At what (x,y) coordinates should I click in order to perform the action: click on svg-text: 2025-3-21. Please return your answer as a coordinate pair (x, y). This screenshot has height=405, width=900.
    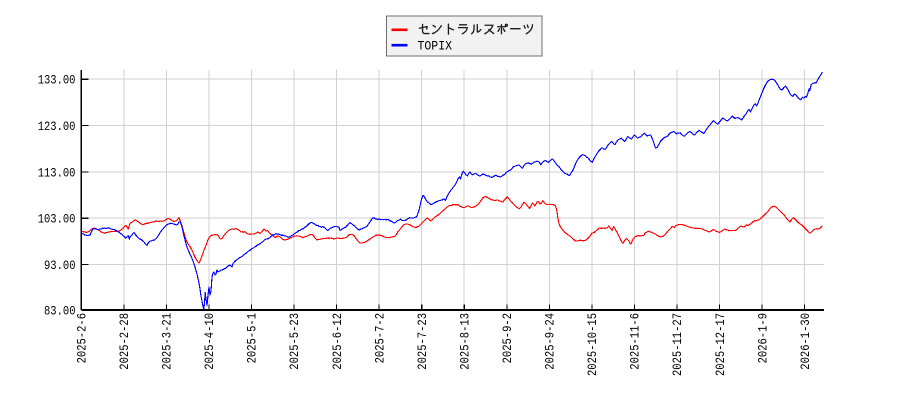
    Looking at the image, I should click on (167, 341).